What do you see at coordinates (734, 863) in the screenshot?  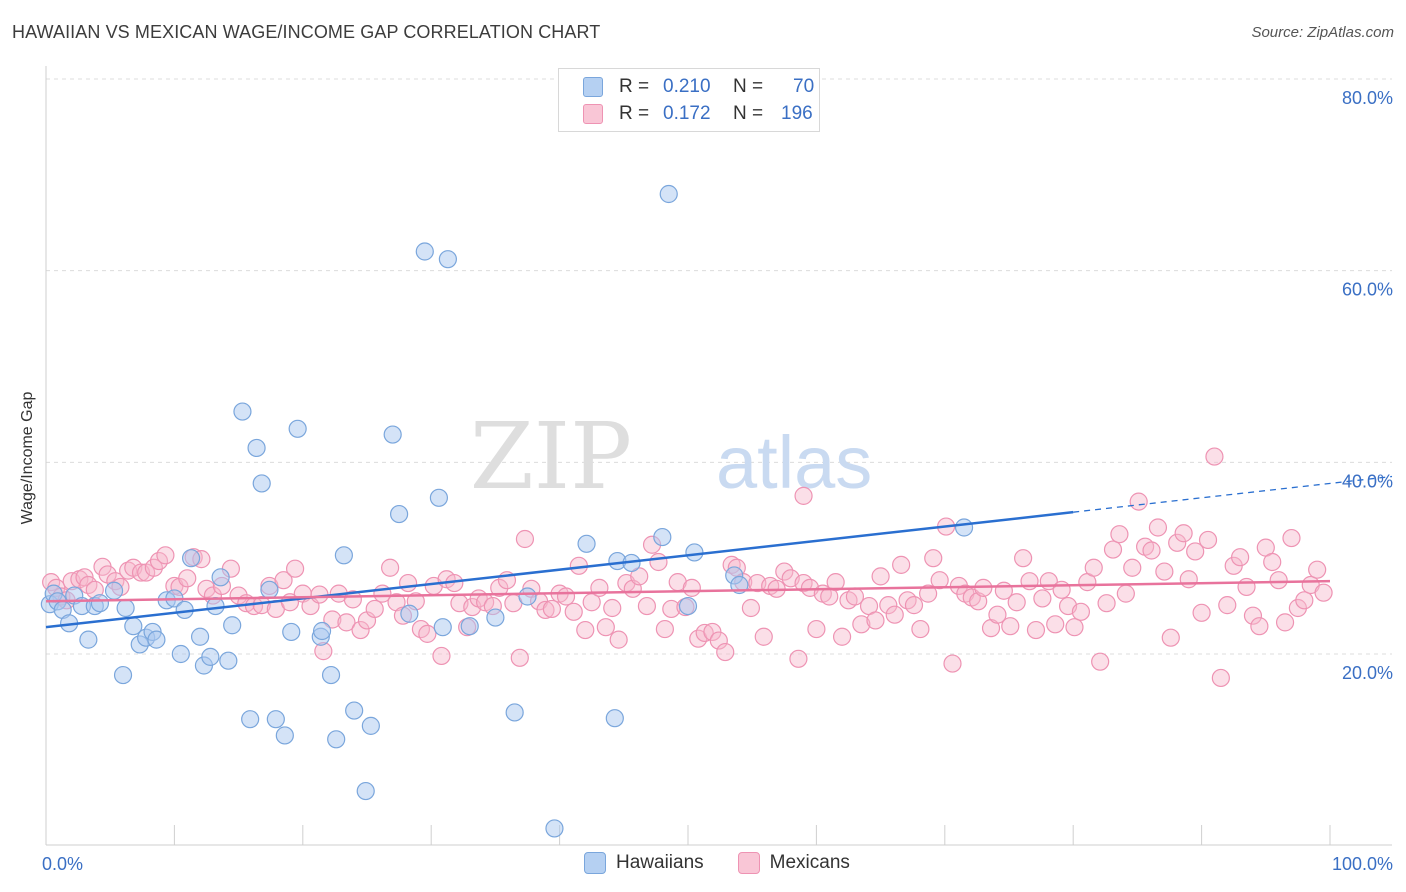 I see `series-legend: Hawaiians Mexicans` at bounding box center [734, 863].